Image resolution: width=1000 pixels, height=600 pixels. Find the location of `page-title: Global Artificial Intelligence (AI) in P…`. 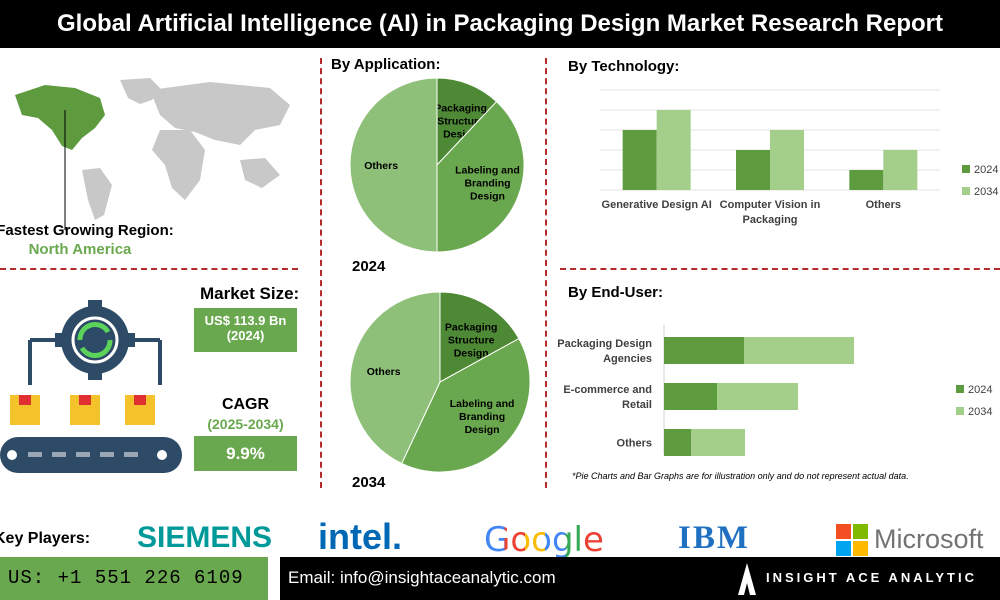

page-title: Global Artificial Intelligence (AI) in P… is located at coordinates (500, 24).